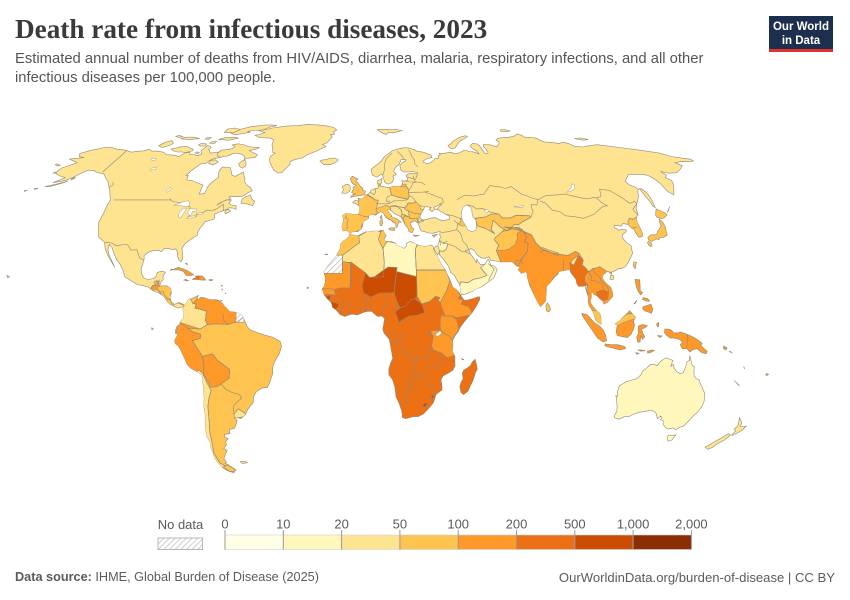 The height and width of the screenshot is (600, 850). What do you see at coordinates (224, 524) in the screenshot?
I see `svg-text: 0` at bounding box center [224, 524].